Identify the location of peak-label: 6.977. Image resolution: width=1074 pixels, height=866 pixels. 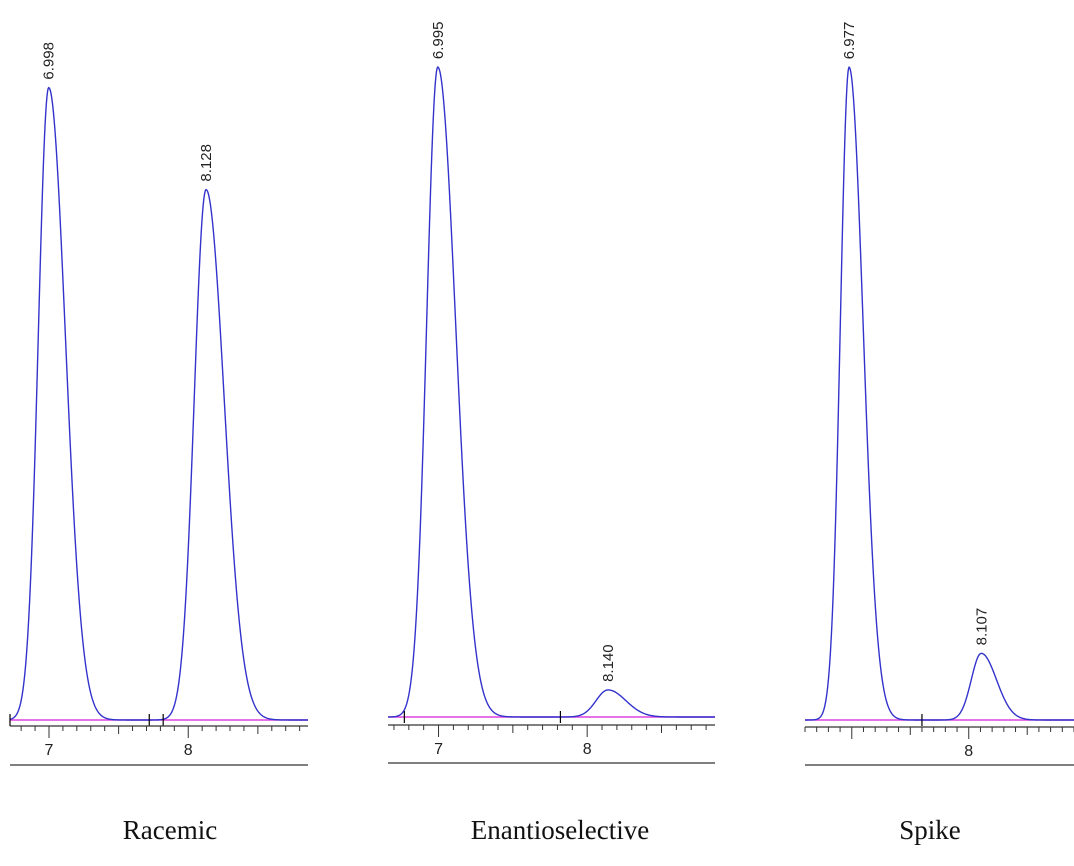
(849, 41).